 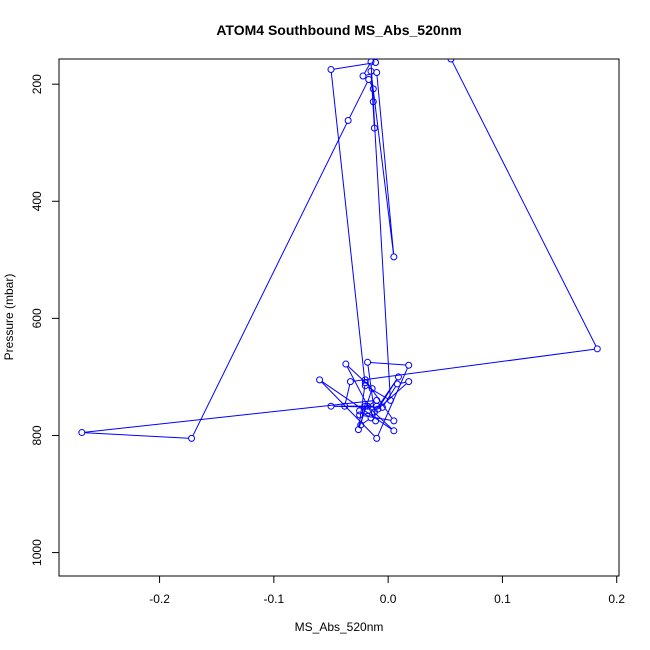 I want to click on y-axis-label: Pressure (mbar), so click(x=9, y=317).